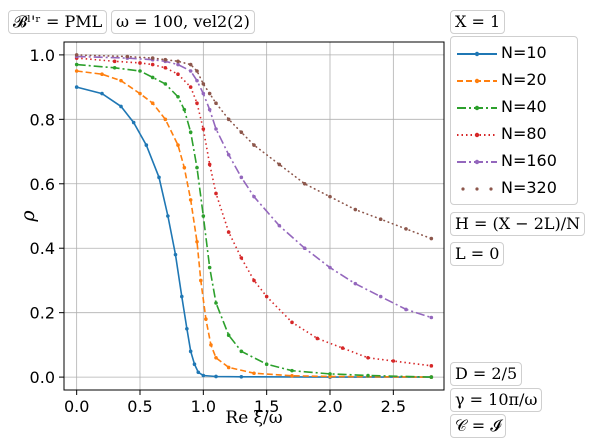  I want to click on legend-item-n160: N=160, so click(515, 162).